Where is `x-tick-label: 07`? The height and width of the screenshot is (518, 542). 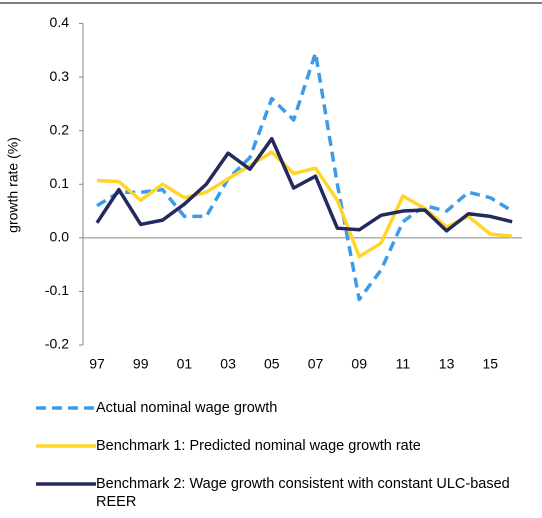
x-tick-label: 07 is located at coordinates (316, 364).